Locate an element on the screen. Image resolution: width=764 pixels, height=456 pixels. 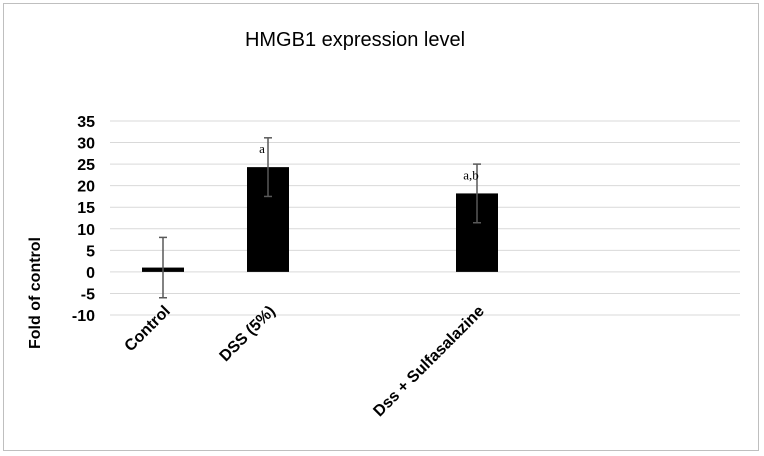
x-category-label: Control is located at coordinates (148, 329).